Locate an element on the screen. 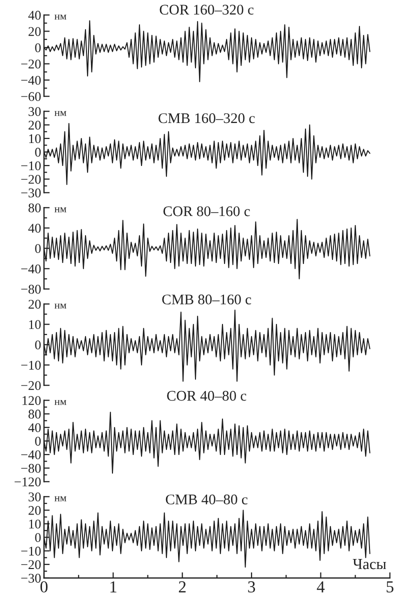  chart-title: CMB 40–80 с is located at coordinates (207, 499).